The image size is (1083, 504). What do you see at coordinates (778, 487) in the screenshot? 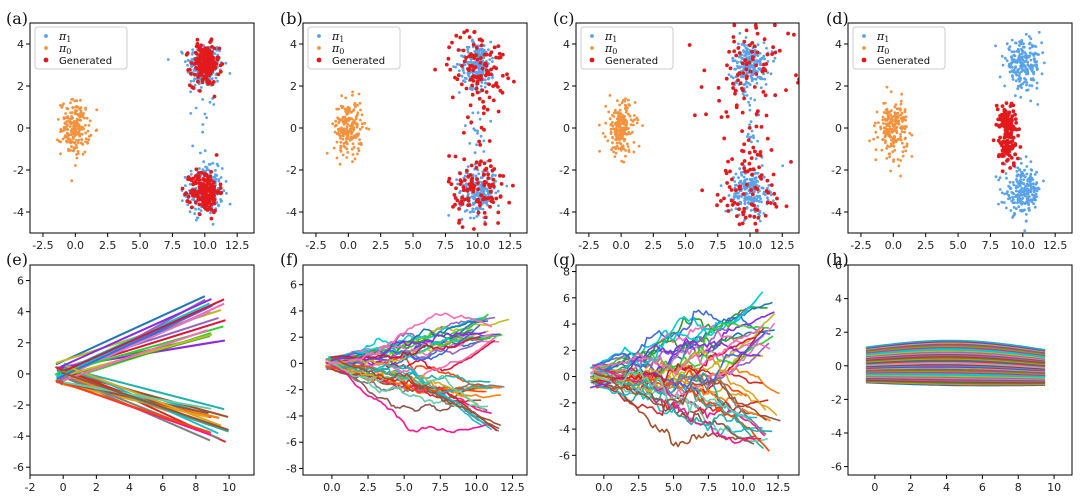
I see `x-tick-label: 12.5` at bounding box center [778, 487].